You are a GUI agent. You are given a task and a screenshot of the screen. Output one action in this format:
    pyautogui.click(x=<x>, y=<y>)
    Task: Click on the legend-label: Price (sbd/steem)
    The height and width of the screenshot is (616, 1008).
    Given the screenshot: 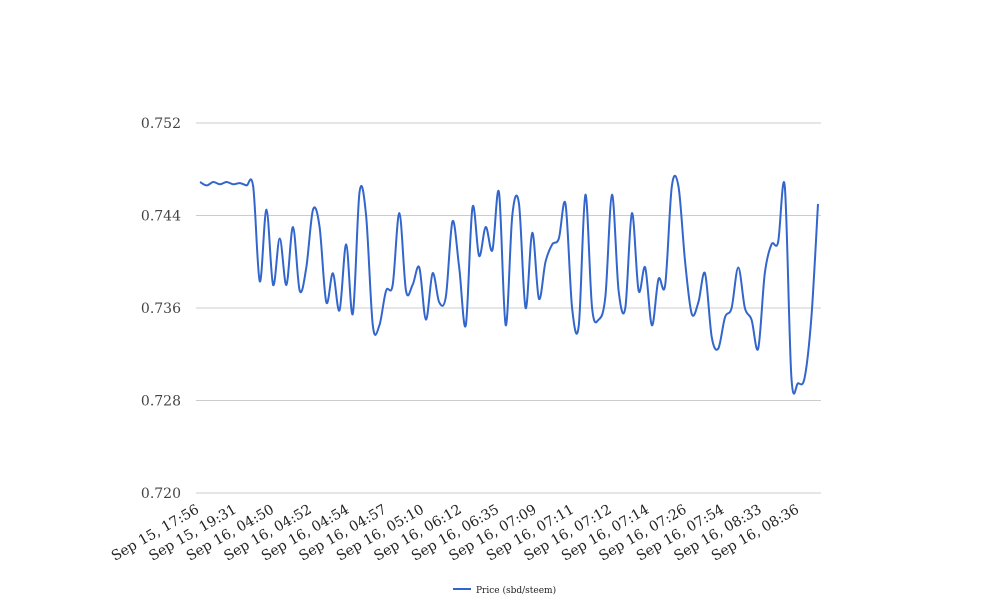 What is the action you would take?
    pyautogui.click(x=516, y=590)
    